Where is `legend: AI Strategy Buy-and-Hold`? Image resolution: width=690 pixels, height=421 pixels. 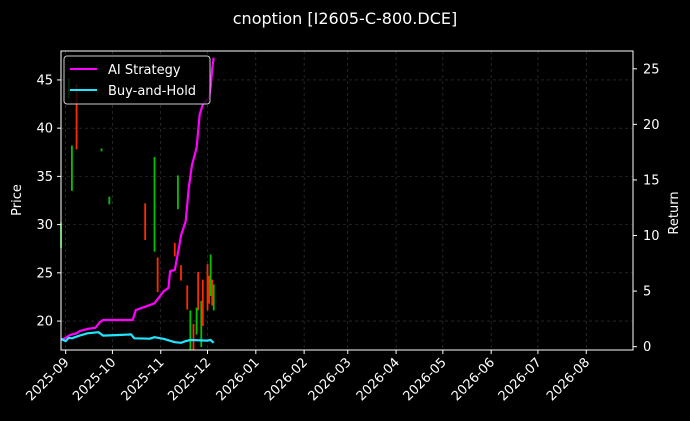
legend: AI Strategy Buy-and-Hold is located at coordinates (137, 80).